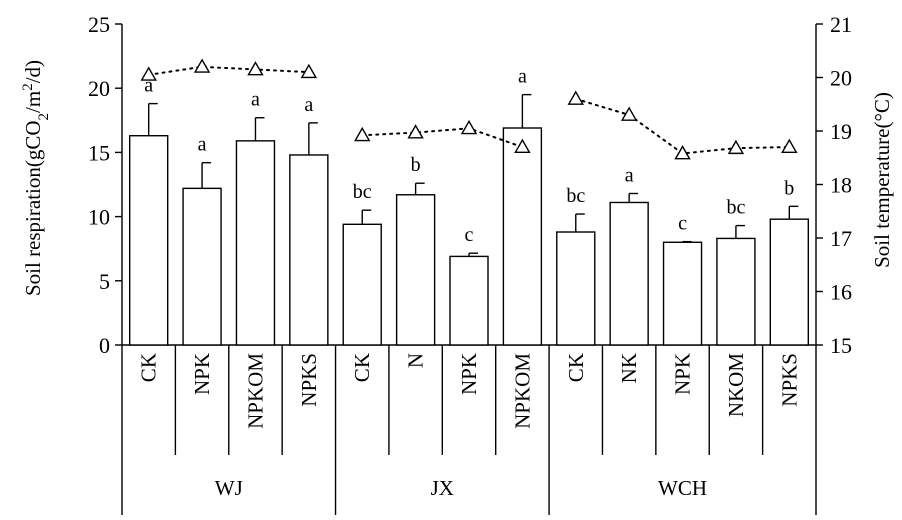 Image resolution: width=902 pixels, height=520 pixels. Describe the element at coordinates (736, 385) in the screenshot. I see `category-label: NKOM` at that location.